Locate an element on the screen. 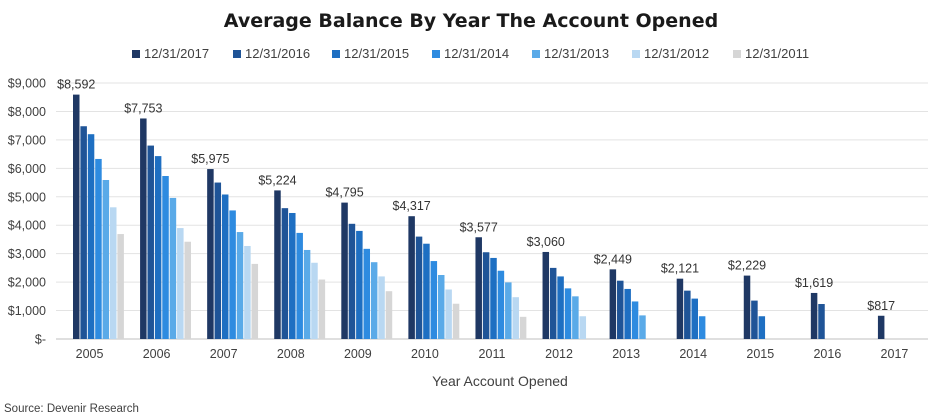 The image size is (942, 420). data-label: $5,975 is located at coordinates (210, 159).